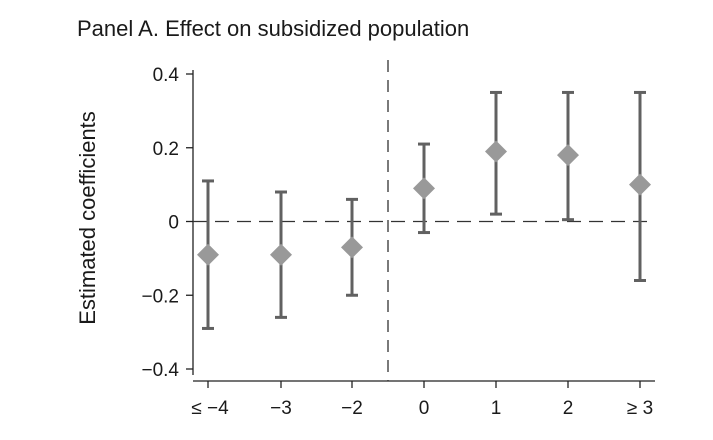  I want to click on y-tick-label: −0.4, so click(160, 370).